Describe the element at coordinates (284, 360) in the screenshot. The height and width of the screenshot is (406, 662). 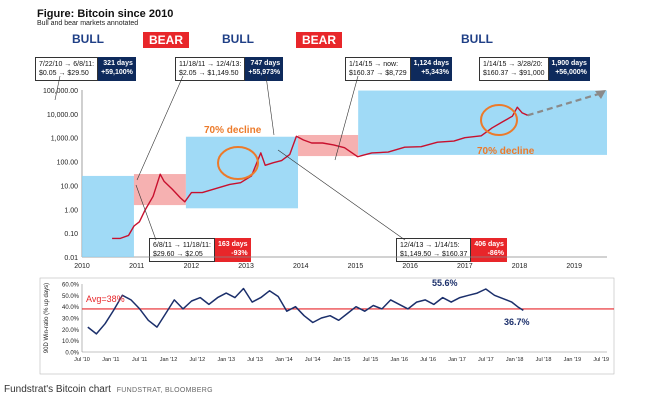
I see `winratio-x-tick: Jan '14` at that location.